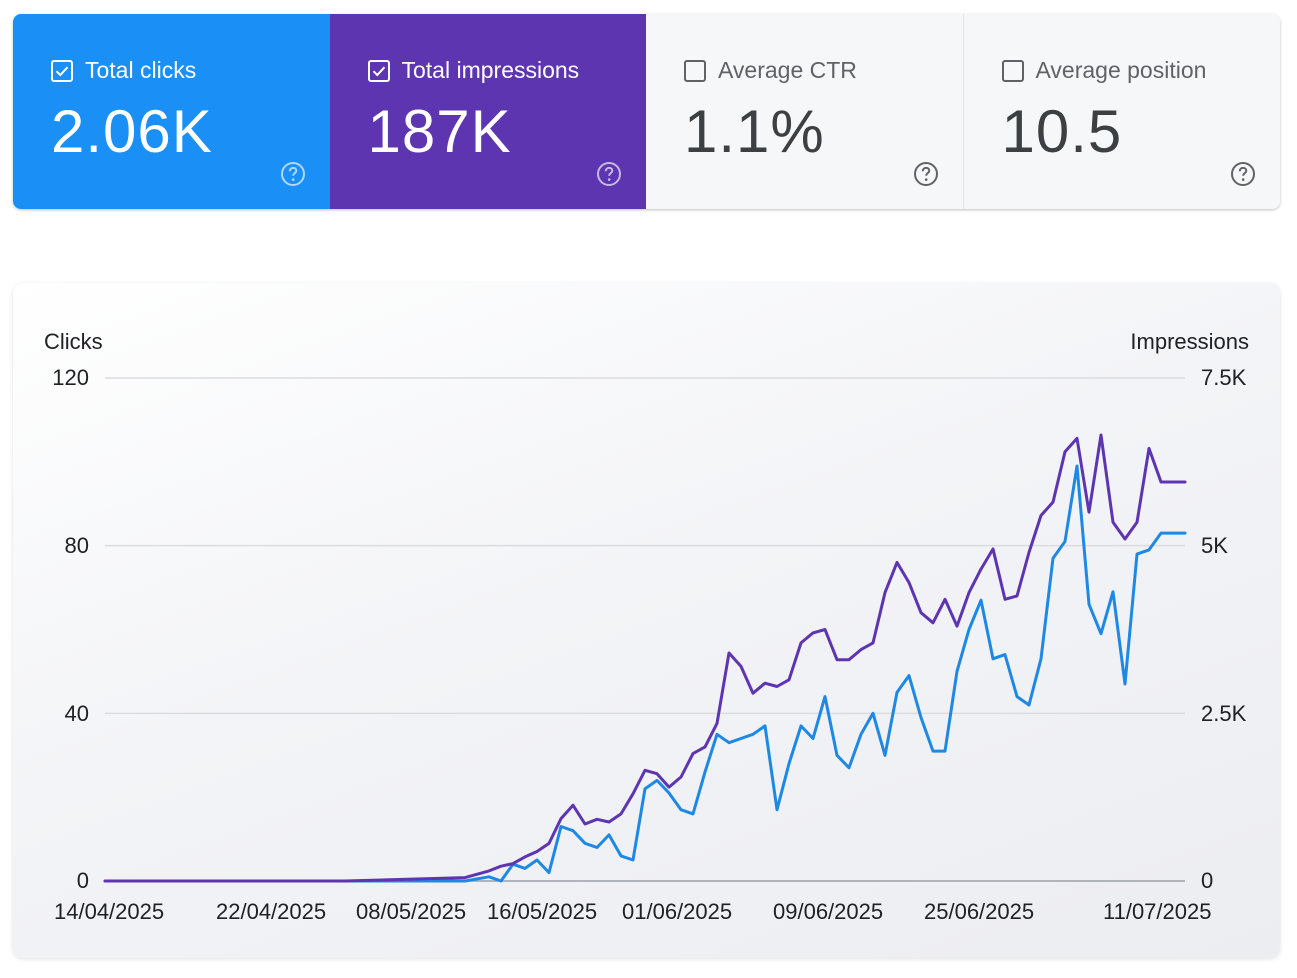  Describe the element at coordinates (141, 70) in the screenshot. I see `total-clicks-label: Total clicks` at that location.